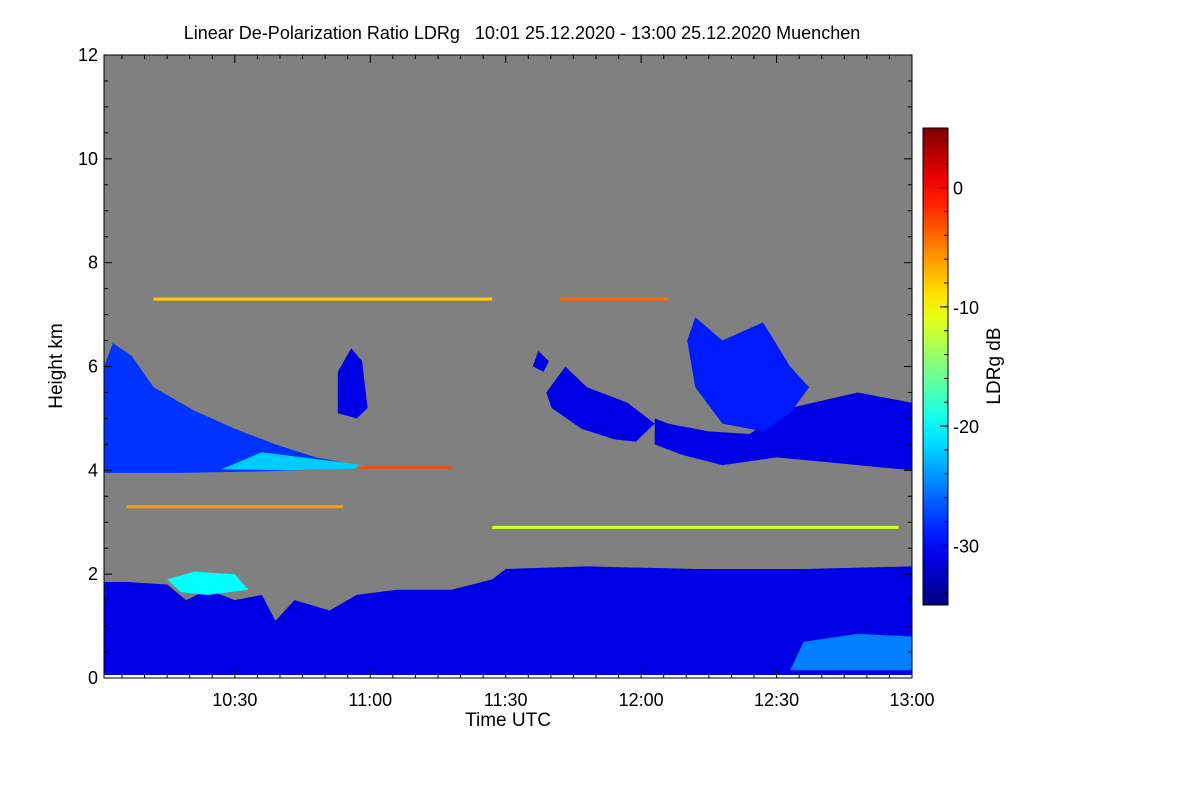 The height and width of the screenshot is (805, 1200). I want to click on y-tick-label: 0, so click(93, 678).